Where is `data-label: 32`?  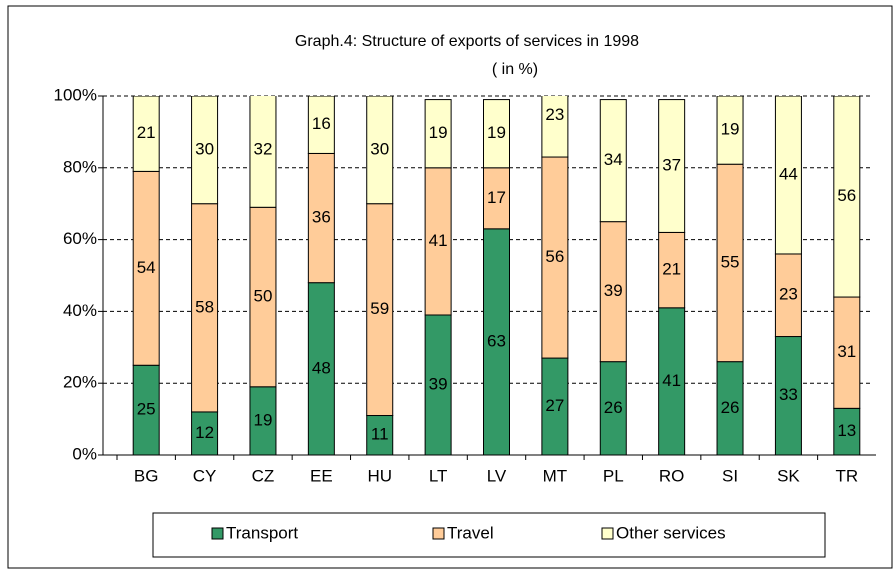 data-label: 32 is located at coordinates (263, 148).